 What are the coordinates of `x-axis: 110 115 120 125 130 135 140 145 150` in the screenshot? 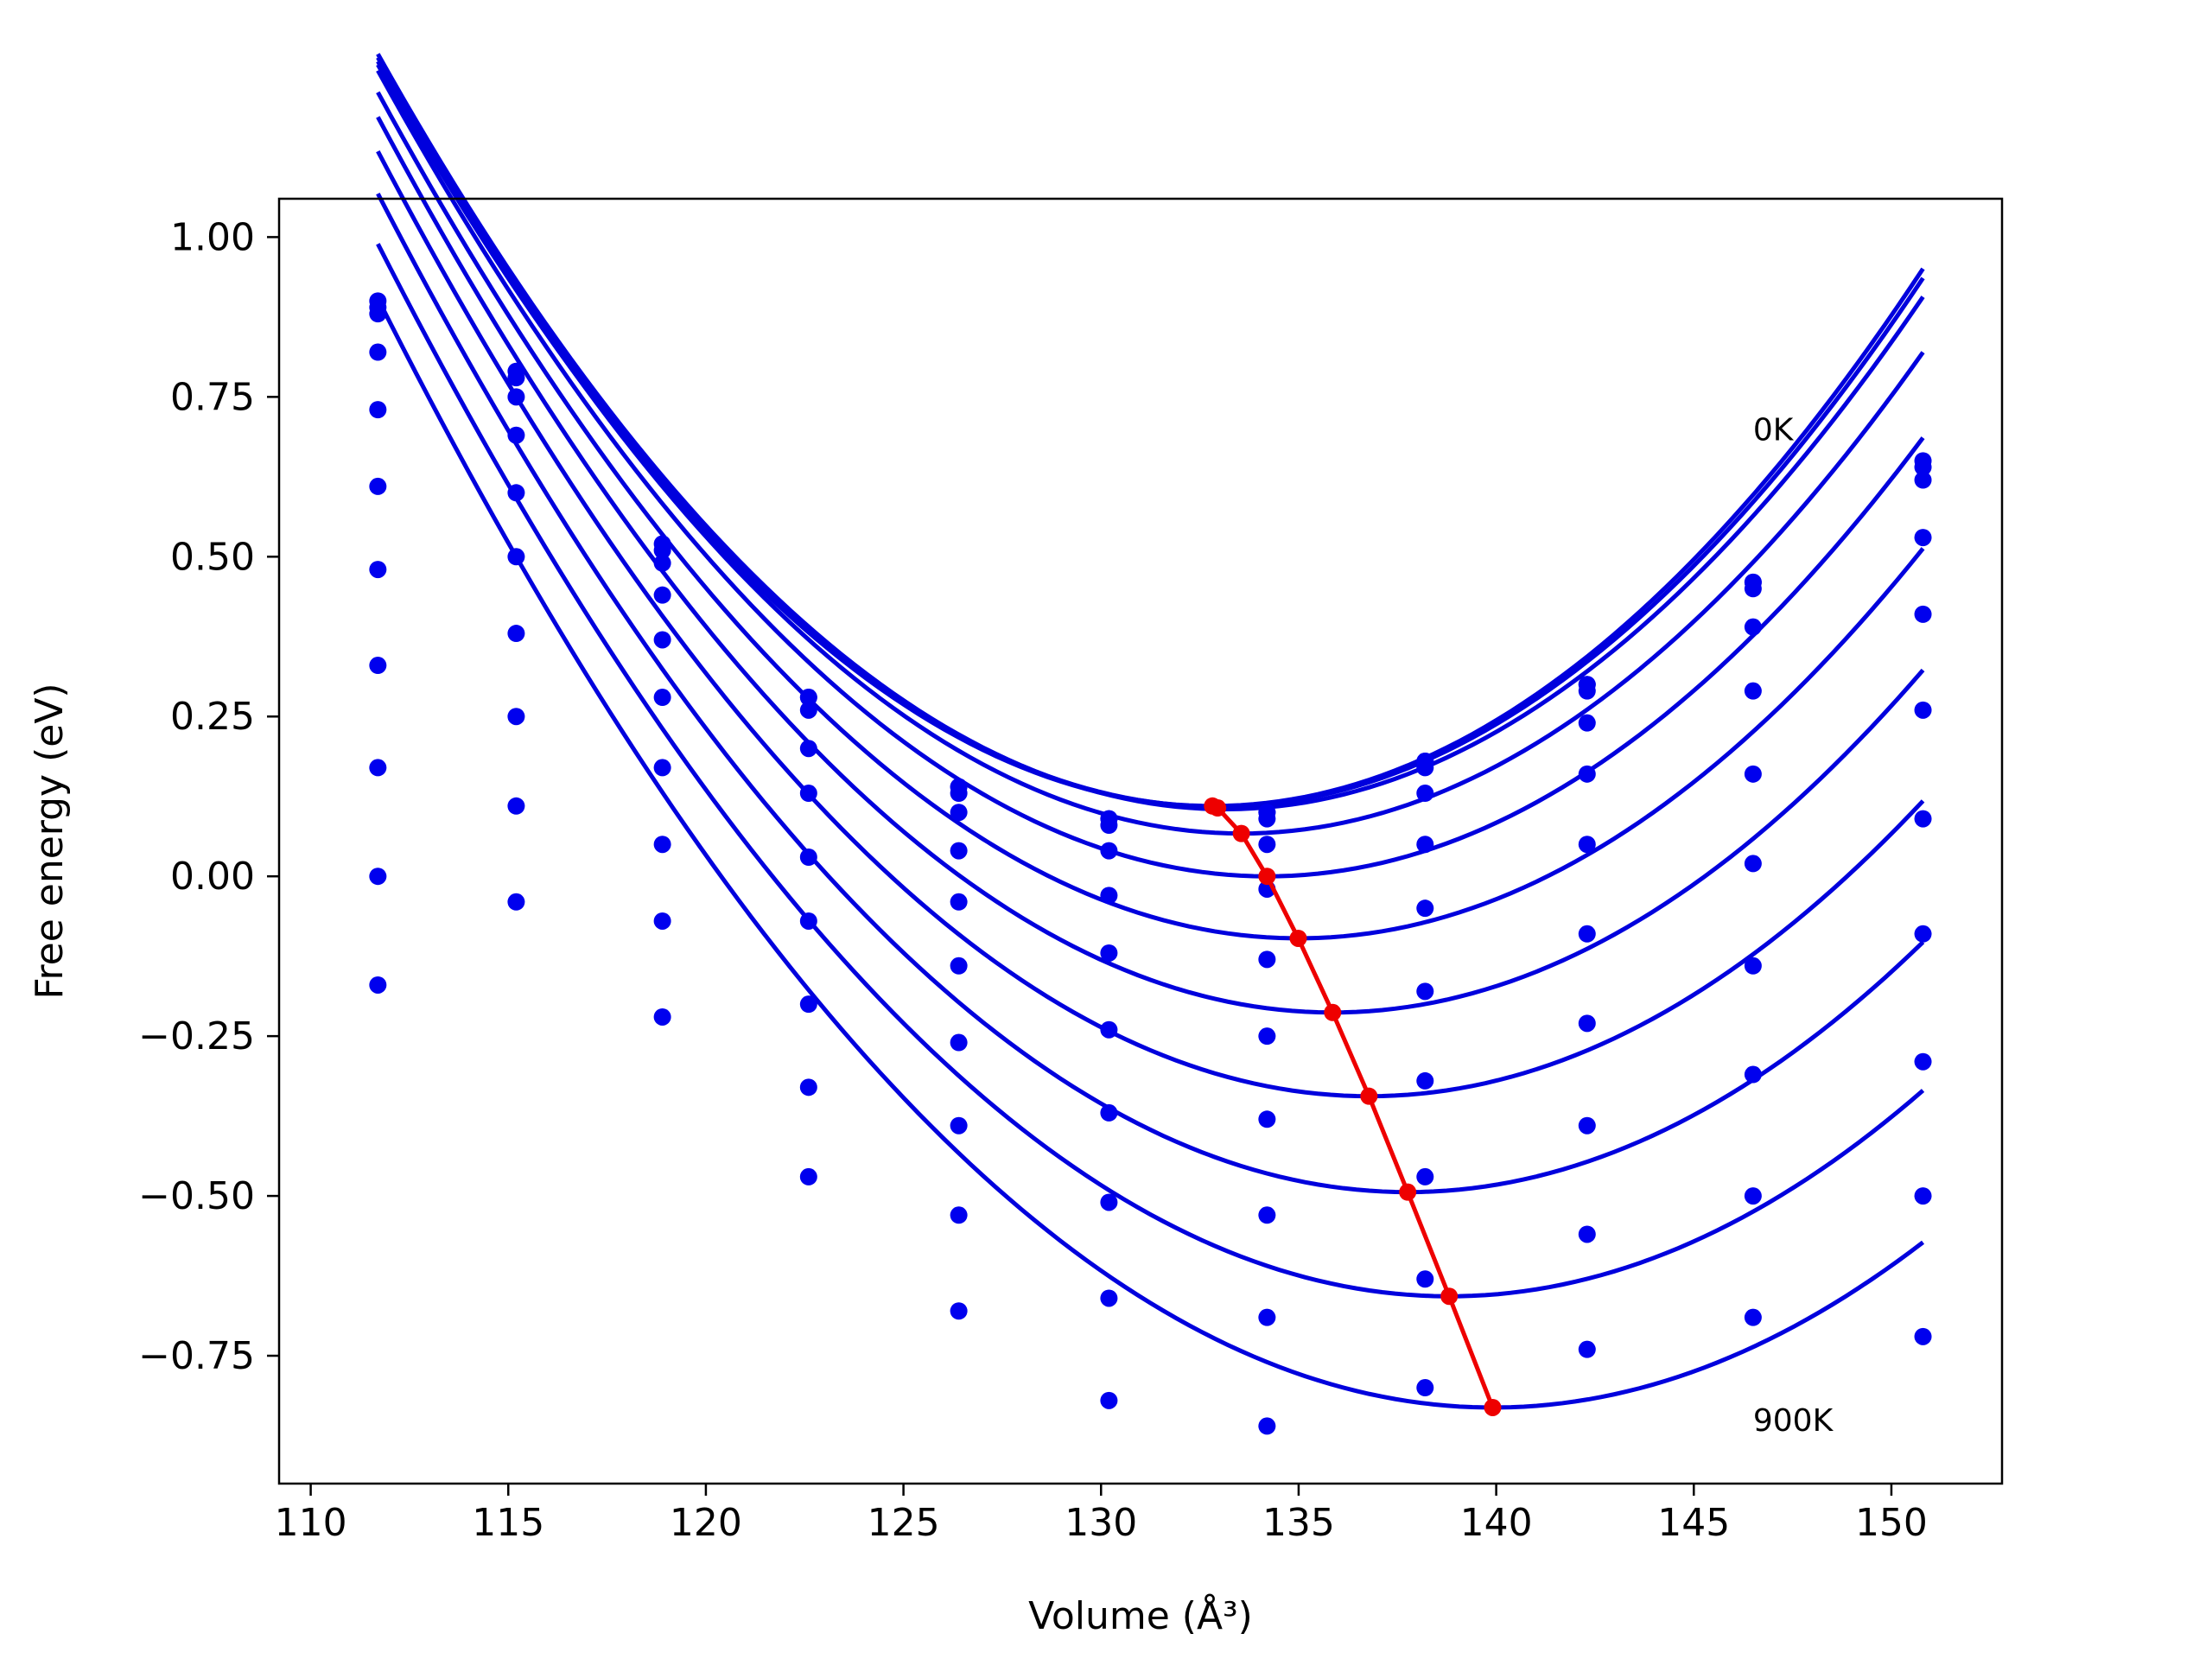 It's located at (1101, 1514).